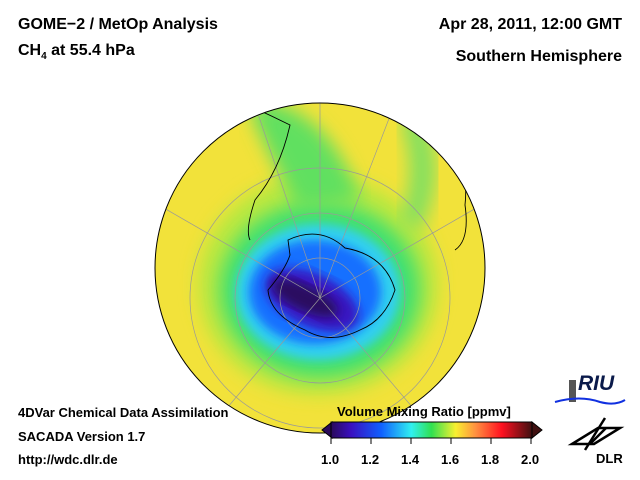  I want to click on colorbar-max-arrow, so click(537, 430).